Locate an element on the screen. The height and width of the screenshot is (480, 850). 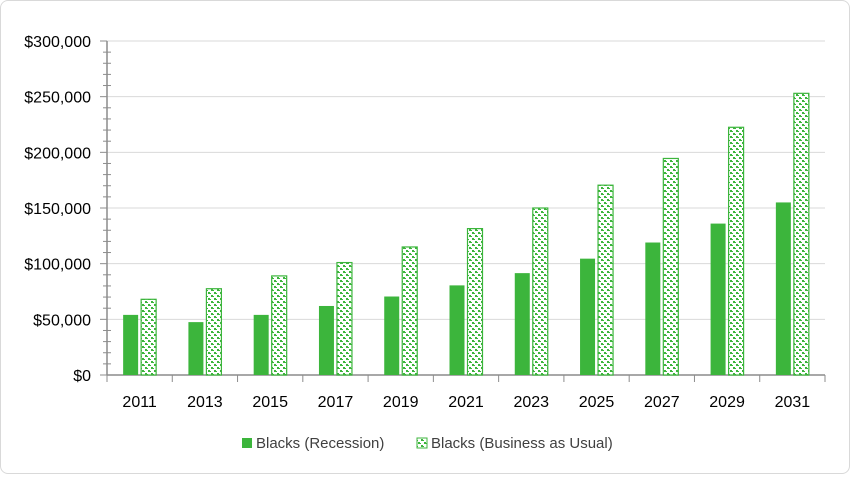
x-tick-label: 2019 is located at coordinates (401, 402).